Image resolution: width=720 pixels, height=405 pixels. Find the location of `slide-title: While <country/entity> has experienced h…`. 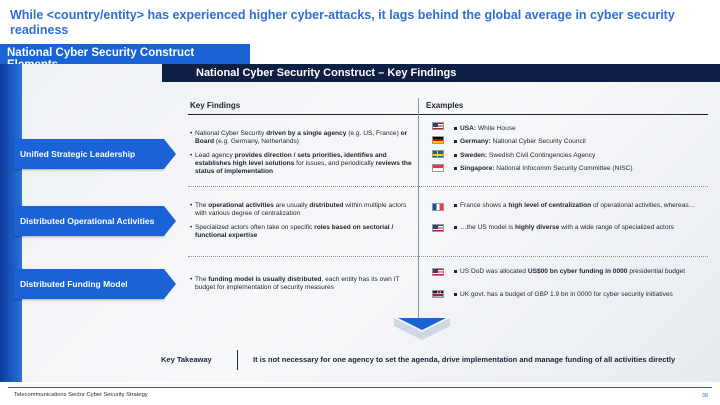

slide-title: While <country/entity> has experienced h… is located at coordinates (342, 22).